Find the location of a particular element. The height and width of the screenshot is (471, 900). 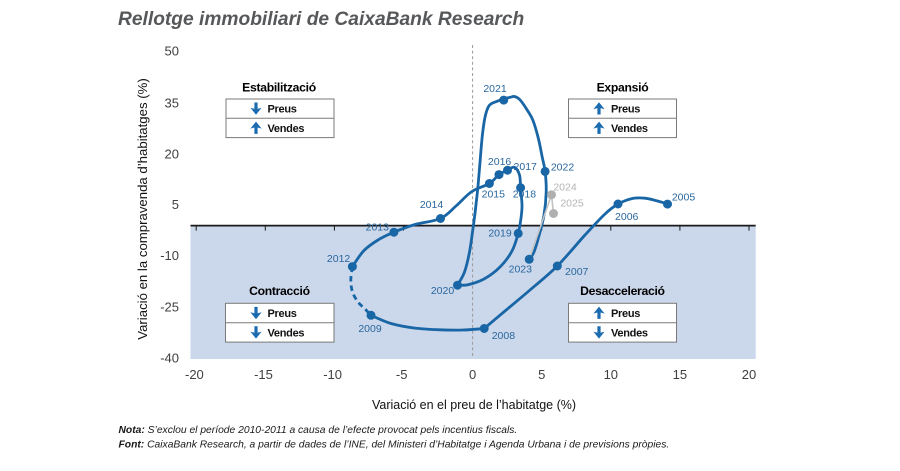

svg-text: 15 is located at coordinates (680, 374).